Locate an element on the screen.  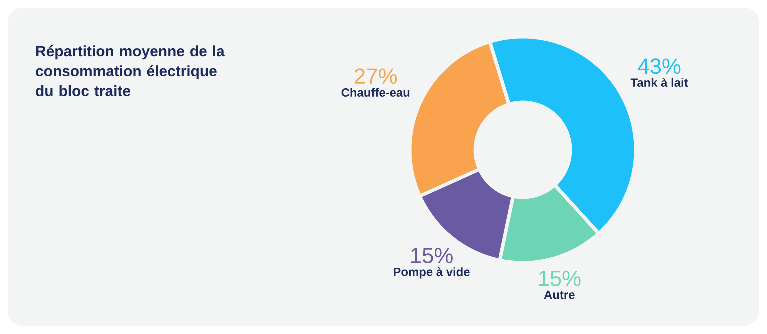
data-label: 43% is located at coordinates (659, 66).